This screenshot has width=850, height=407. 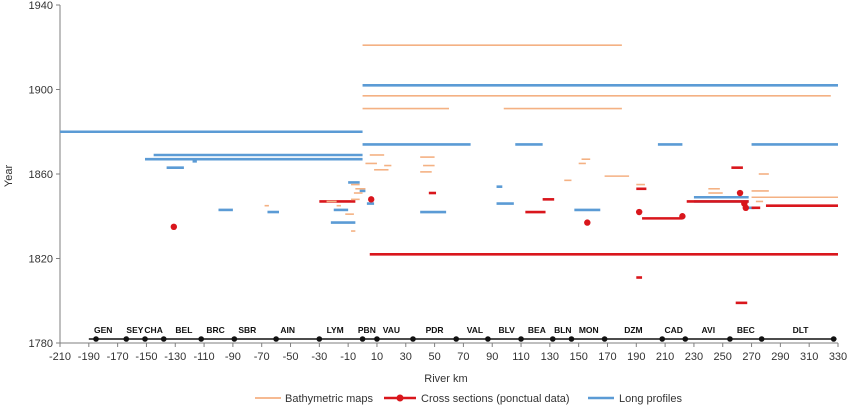 What do you see at coordinates (287, 330) in the screenshot?
I see `sector-label: AIN` at bounding box center [287, 330].